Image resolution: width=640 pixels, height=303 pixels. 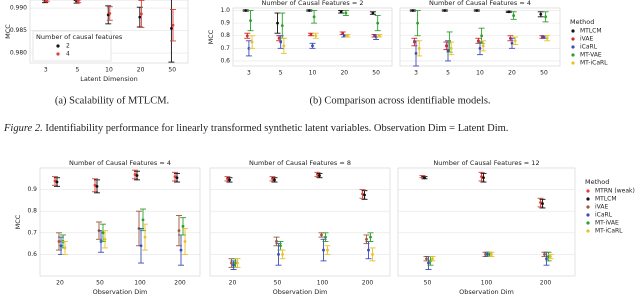 What do you see at coordinates (609, 231) in the screenshot?
I see `legend-label: MT-iCaRL` at bounding box center [609, 231].